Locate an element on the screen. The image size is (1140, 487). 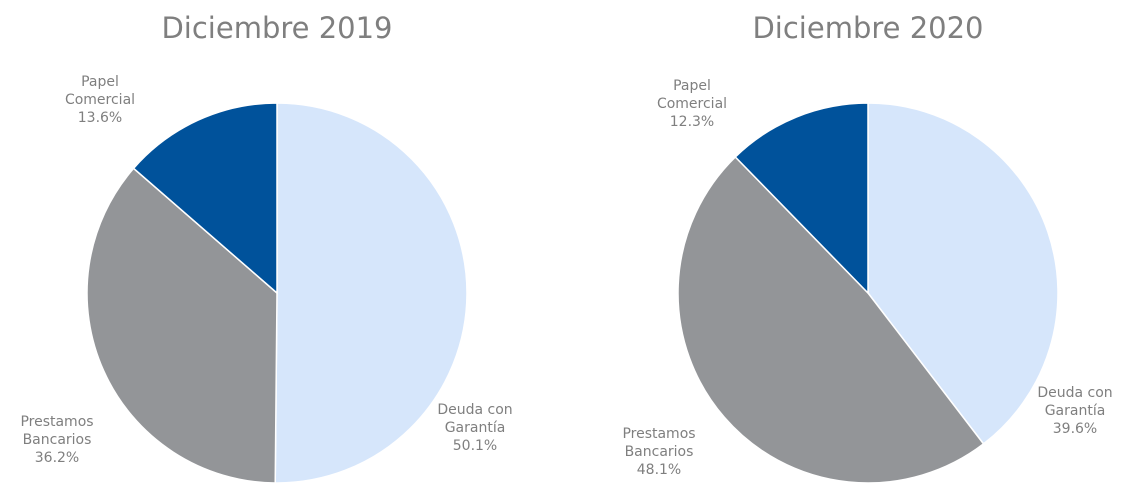
slice-label: Deuda con Garantía 39.6% is located at coordinates (1075, 411).